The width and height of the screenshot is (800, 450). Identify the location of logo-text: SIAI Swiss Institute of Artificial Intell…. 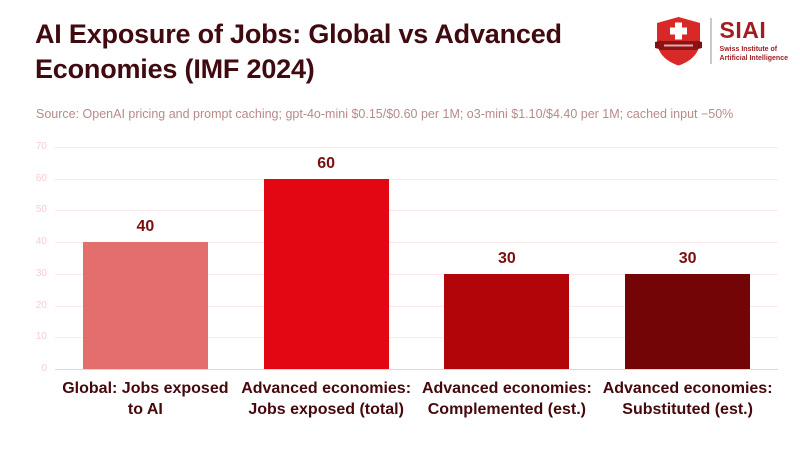
(753, 39).